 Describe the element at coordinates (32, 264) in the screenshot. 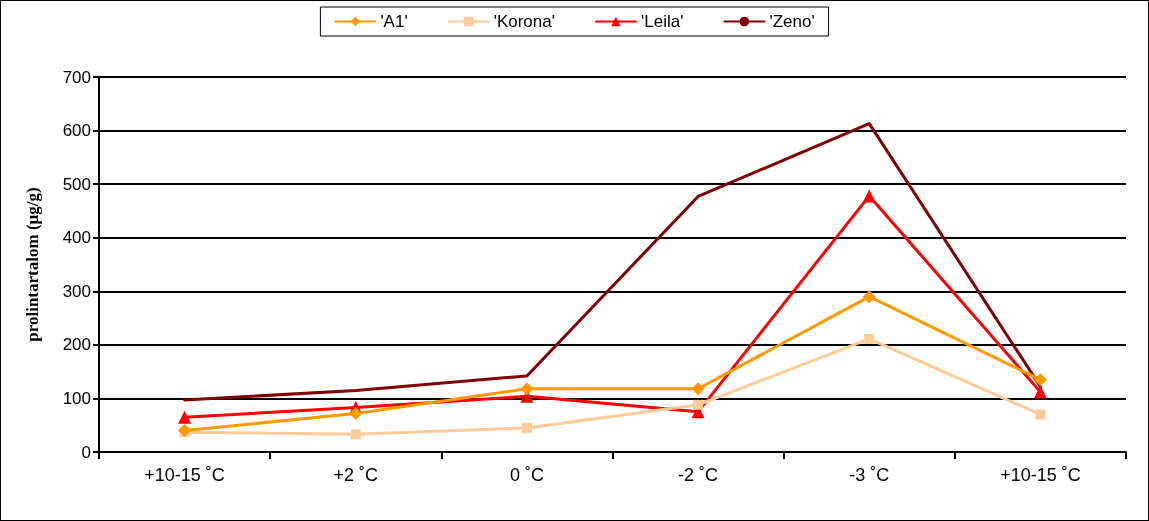

I see `y-axis-title: prolintartalom (µg/g)` at that location.